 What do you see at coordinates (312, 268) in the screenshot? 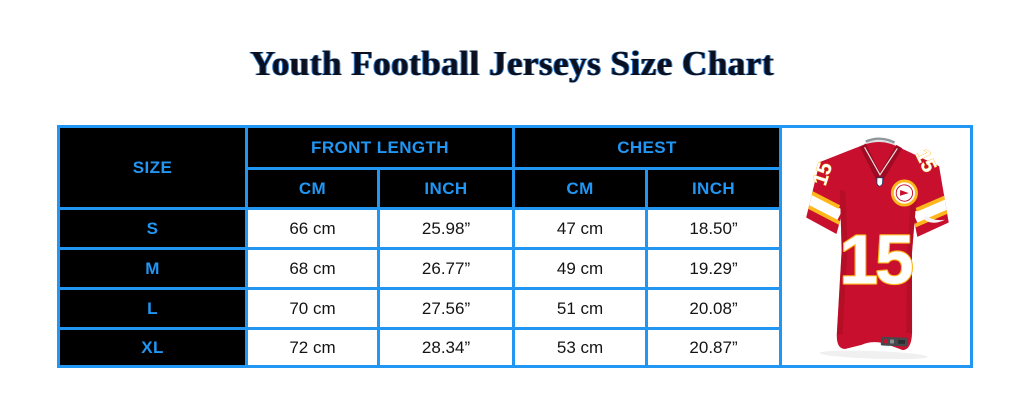
I see `front-cm-cell: 68 cm` at bounding box center [312, 268].